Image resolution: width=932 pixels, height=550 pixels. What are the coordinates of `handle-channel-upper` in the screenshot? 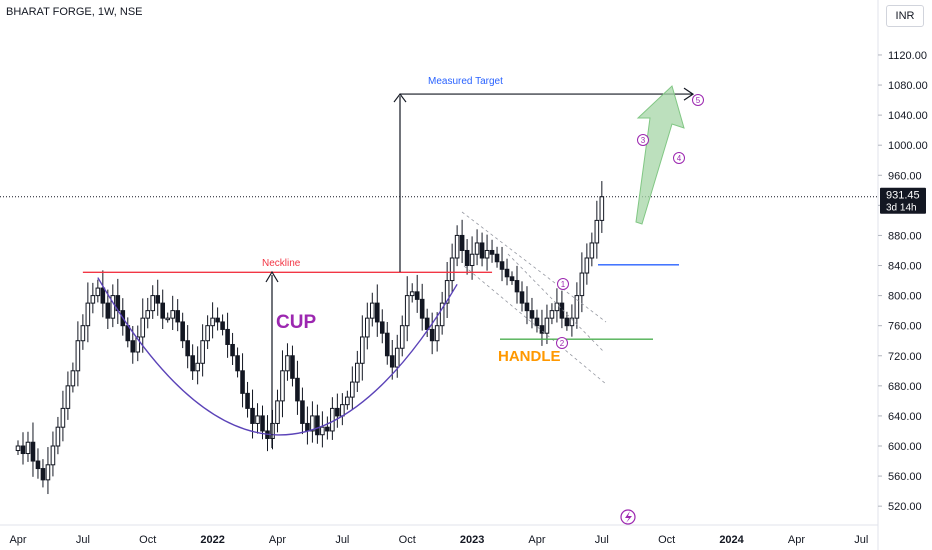 It's located at (534, 267).